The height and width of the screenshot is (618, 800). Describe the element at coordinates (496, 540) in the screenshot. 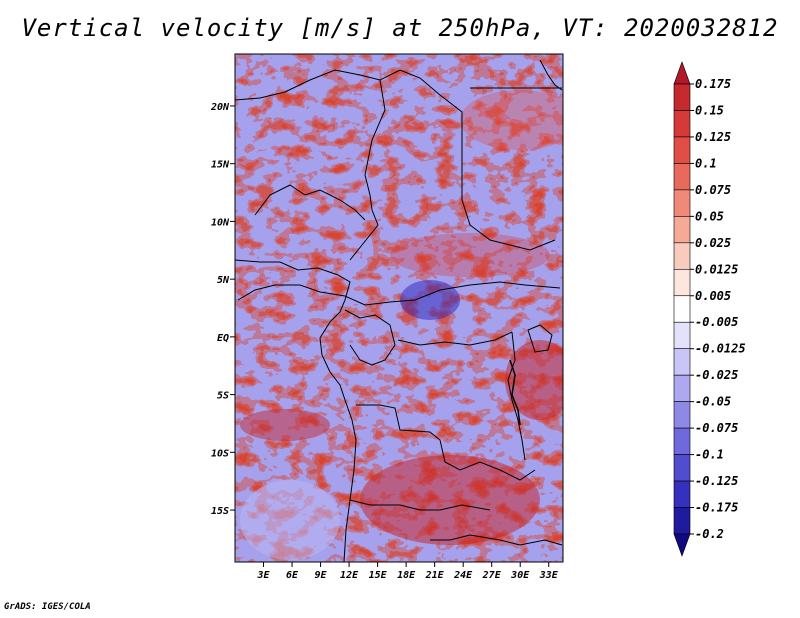

I see `border-south` at that location.